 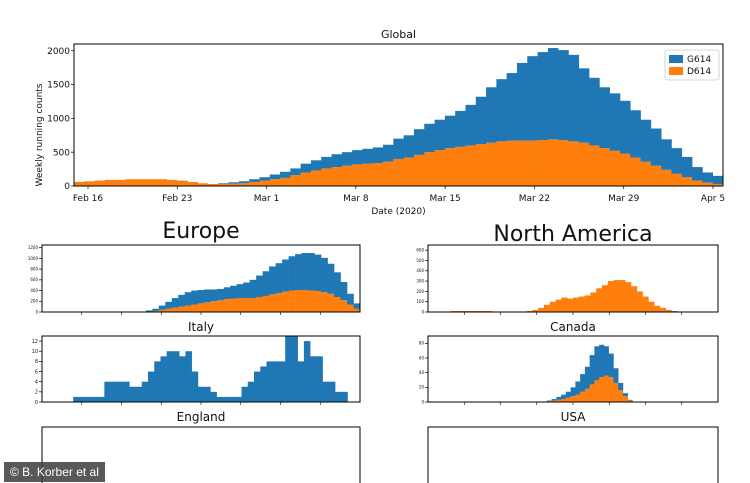 I want to click on canada-ytick-label: 0, so click(x=422, y=401).